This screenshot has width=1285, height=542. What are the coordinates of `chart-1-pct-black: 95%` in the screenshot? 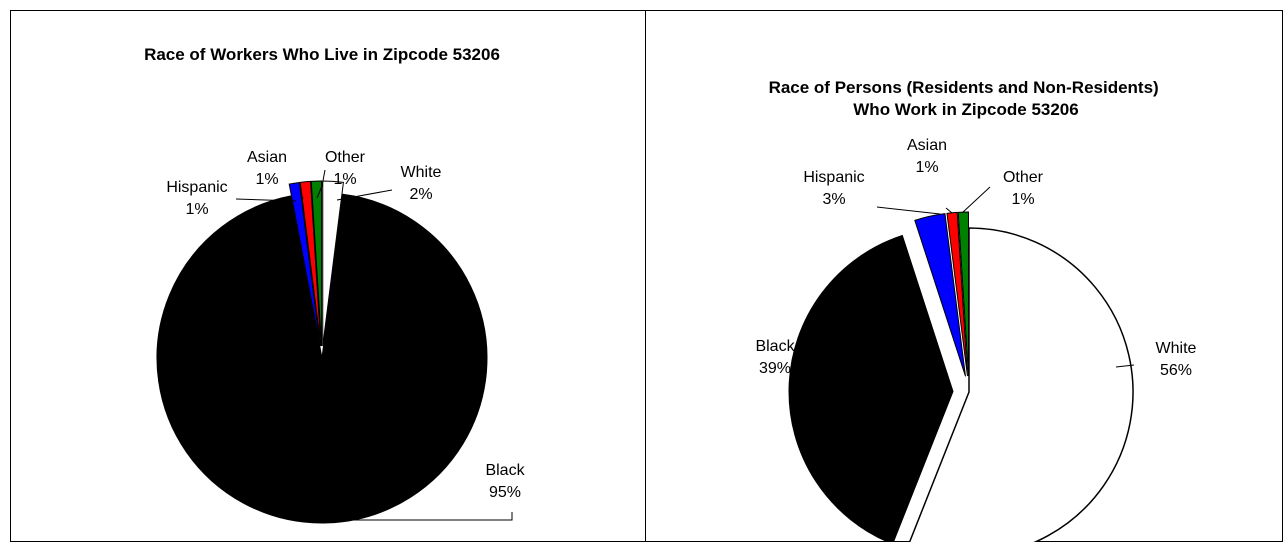 It's located at (505, 492).